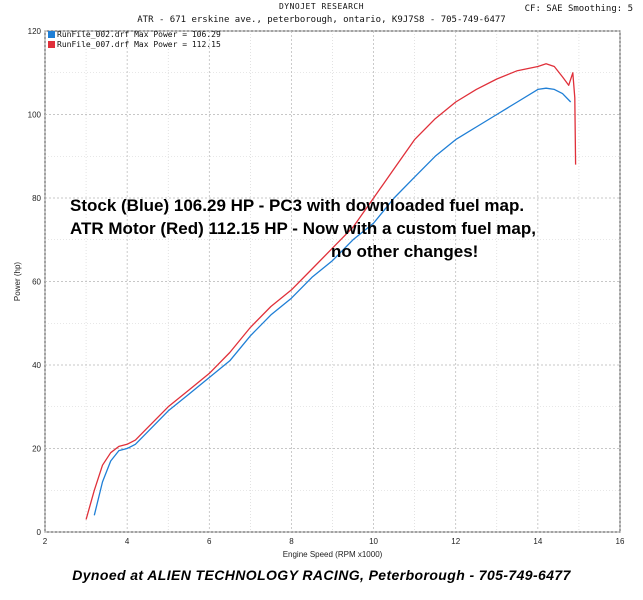 This screenshot has width=643, height=600. What do you see at coordinates (127, 541) in the screenshot?
I see `x-tick-label: 4` at bounding box center [127, 541].